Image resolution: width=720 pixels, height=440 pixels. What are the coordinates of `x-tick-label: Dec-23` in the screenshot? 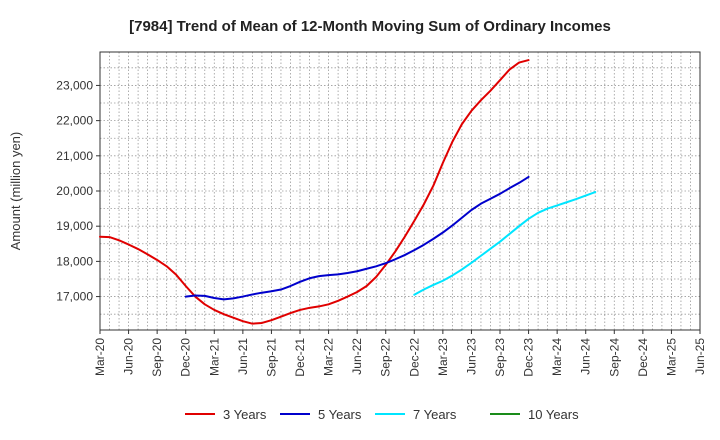 It's located at (529, 357).